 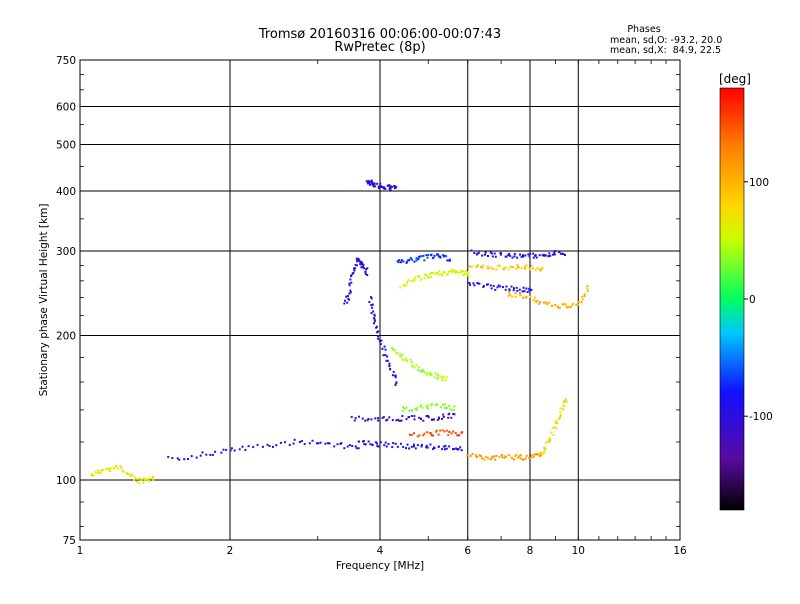 What do you see at coordinates (578, 551) in the screenshot?
I see `x-tick-label: 10` at bounding box center [578, 551].